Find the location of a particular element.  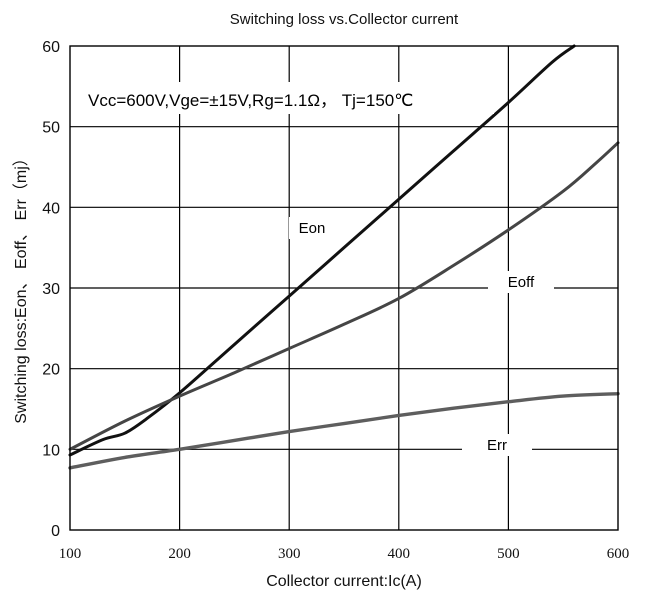

series-label-bg-eoff is located at coordinates (521, 282).